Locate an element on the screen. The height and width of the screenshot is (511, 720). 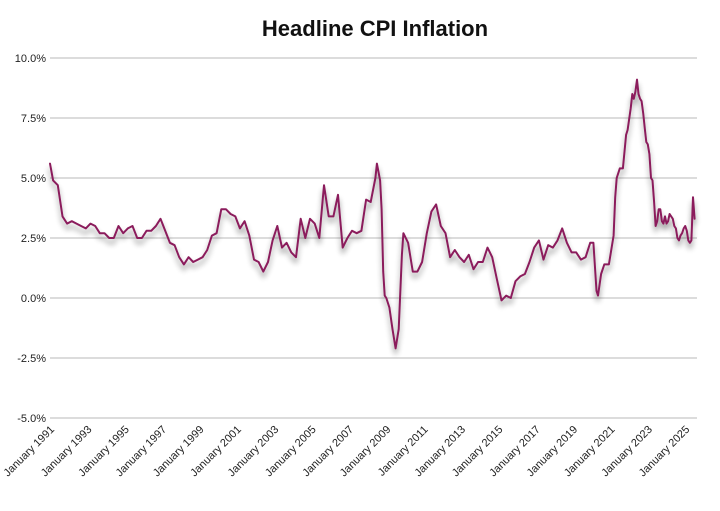
chart-title: Headline CPI Inflation is located at coordinates (375, 28).